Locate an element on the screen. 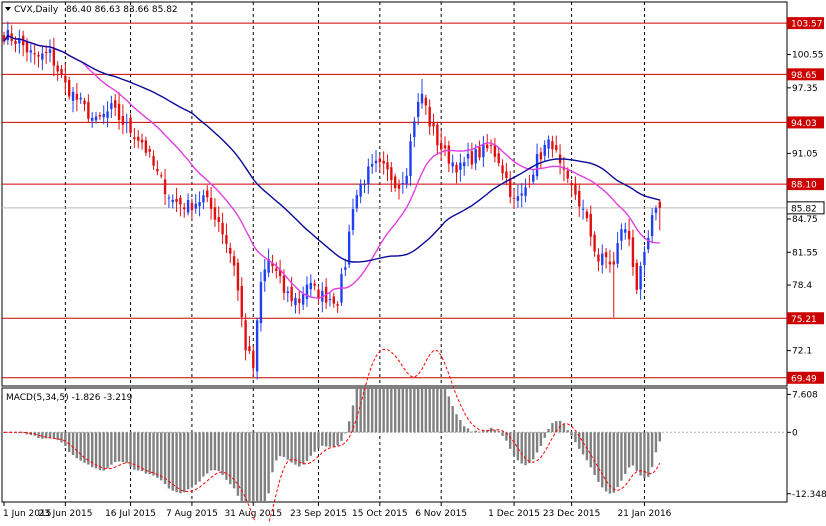  dropdown-triangle-icon is located at coordinates (8, 9).